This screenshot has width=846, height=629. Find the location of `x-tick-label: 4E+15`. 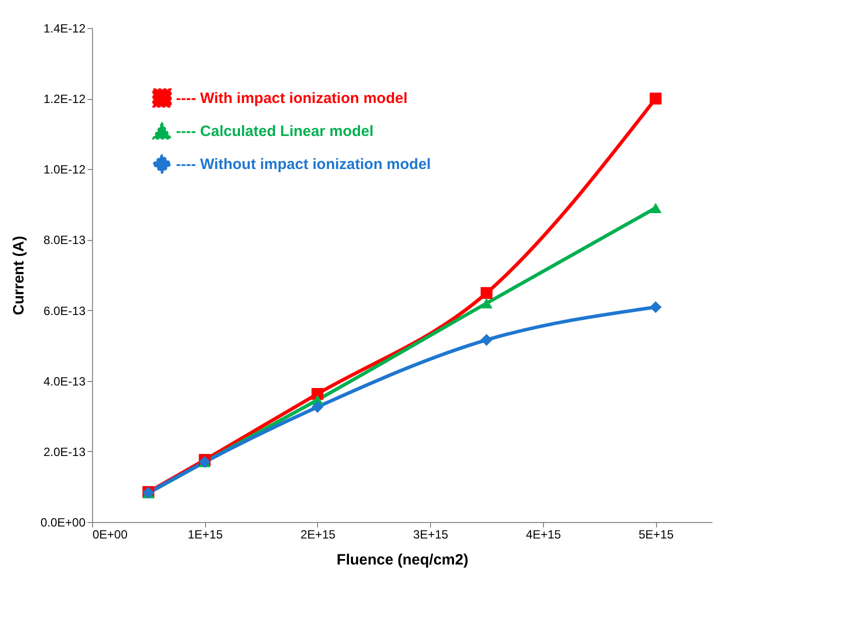

x-tick-label: 4E+15 is located at coordinates (544, 535).